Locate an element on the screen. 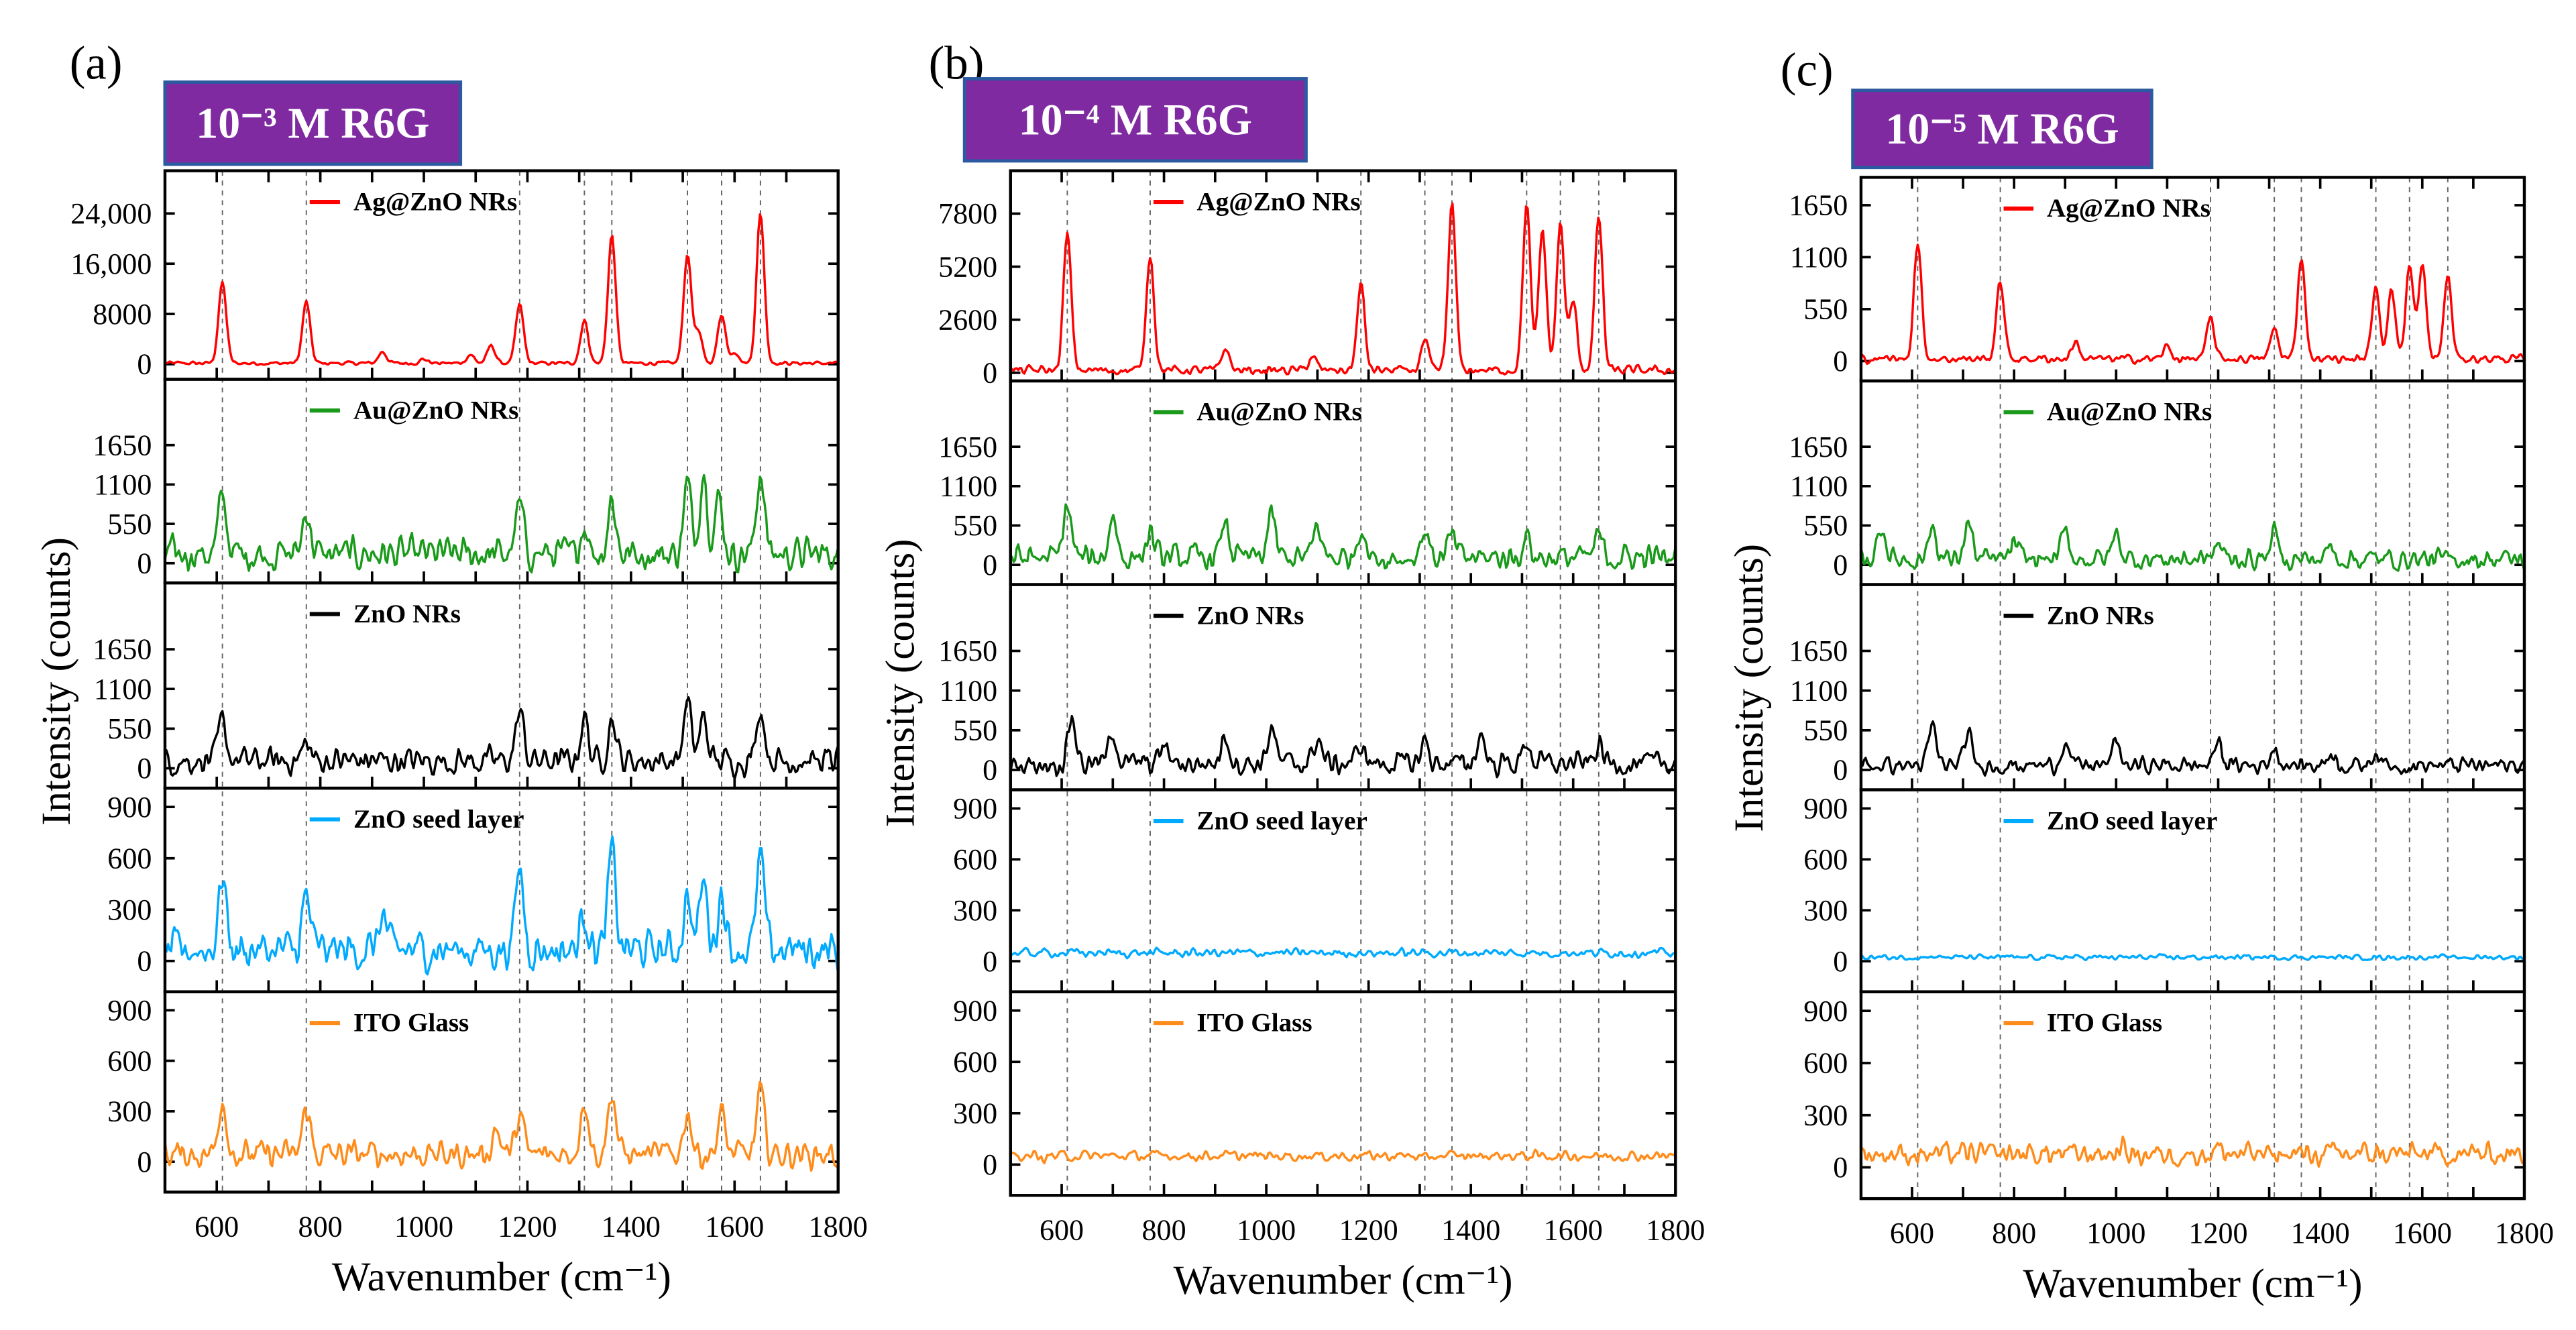  x-tick-label: 800 is located at coordinates (2014, 1233).